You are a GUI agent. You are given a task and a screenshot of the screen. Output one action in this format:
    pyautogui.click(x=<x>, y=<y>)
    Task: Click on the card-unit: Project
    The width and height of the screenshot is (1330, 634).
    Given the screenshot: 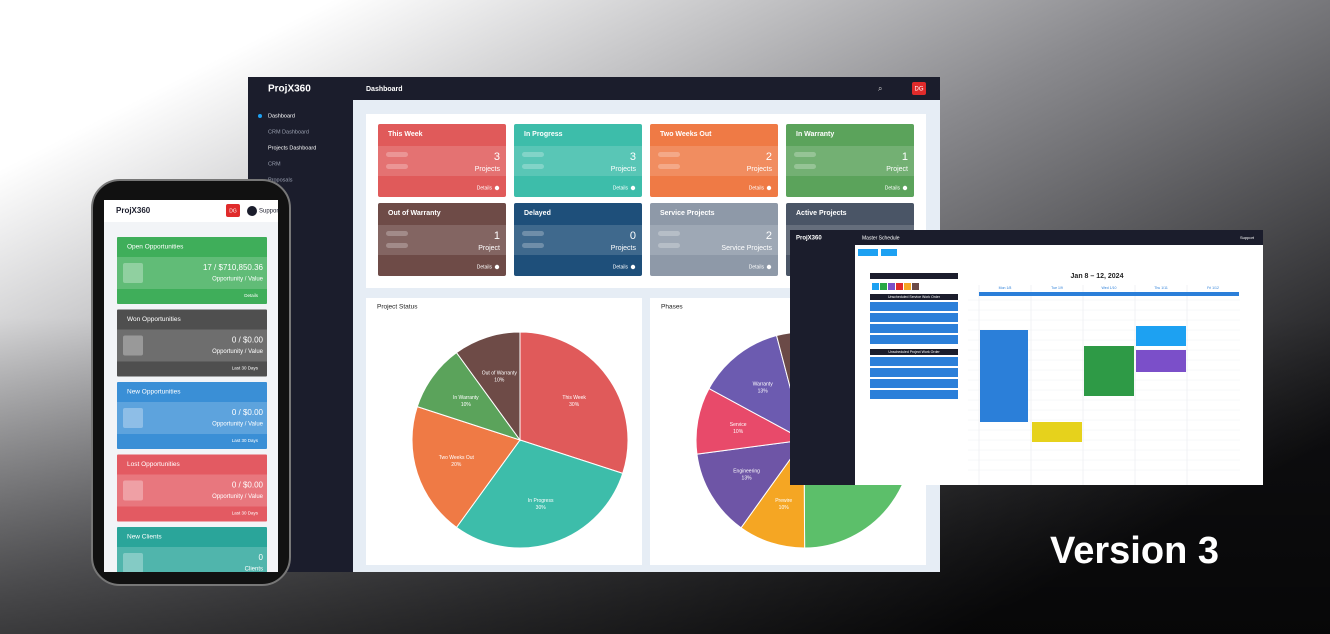 What is the action you would take?
    pyautogui.click(x=489, y=248)
    